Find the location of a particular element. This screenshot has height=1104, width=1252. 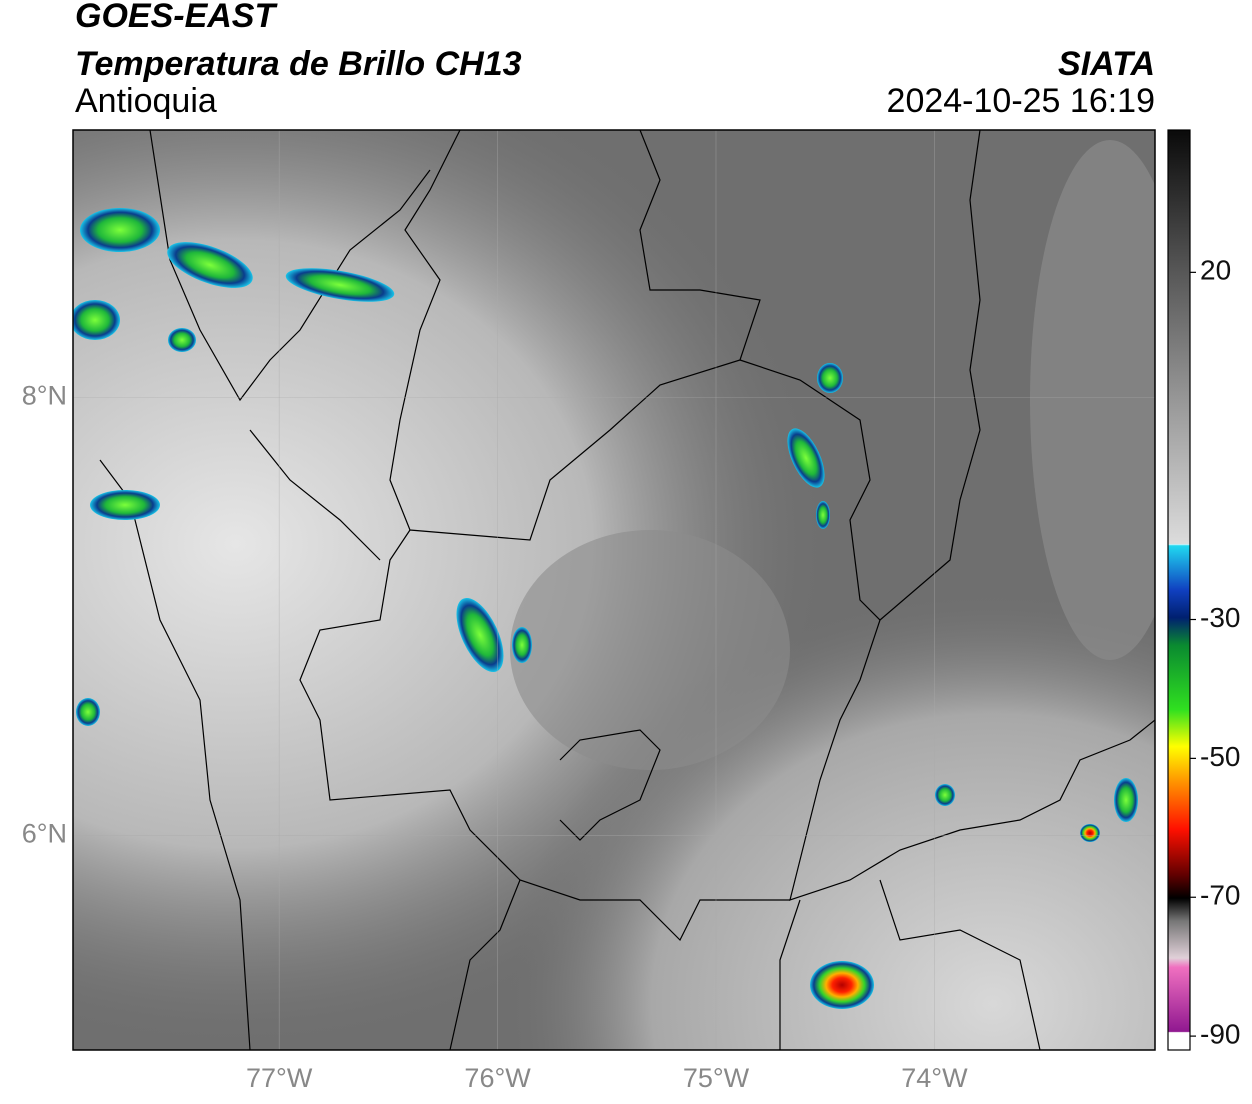

agency: SIATA is located at coordinates (1106, 64).